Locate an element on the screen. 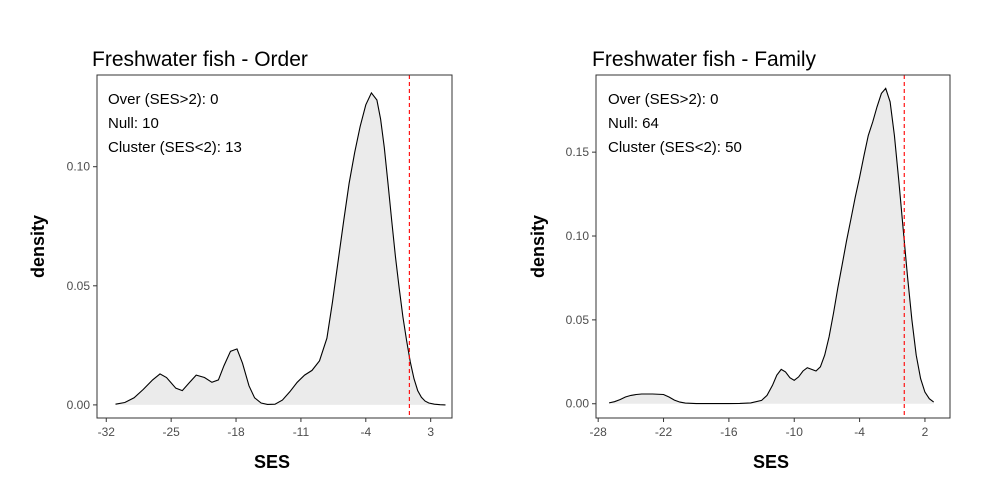  x-tick-label: -28 is located at coordinates (599, 432).